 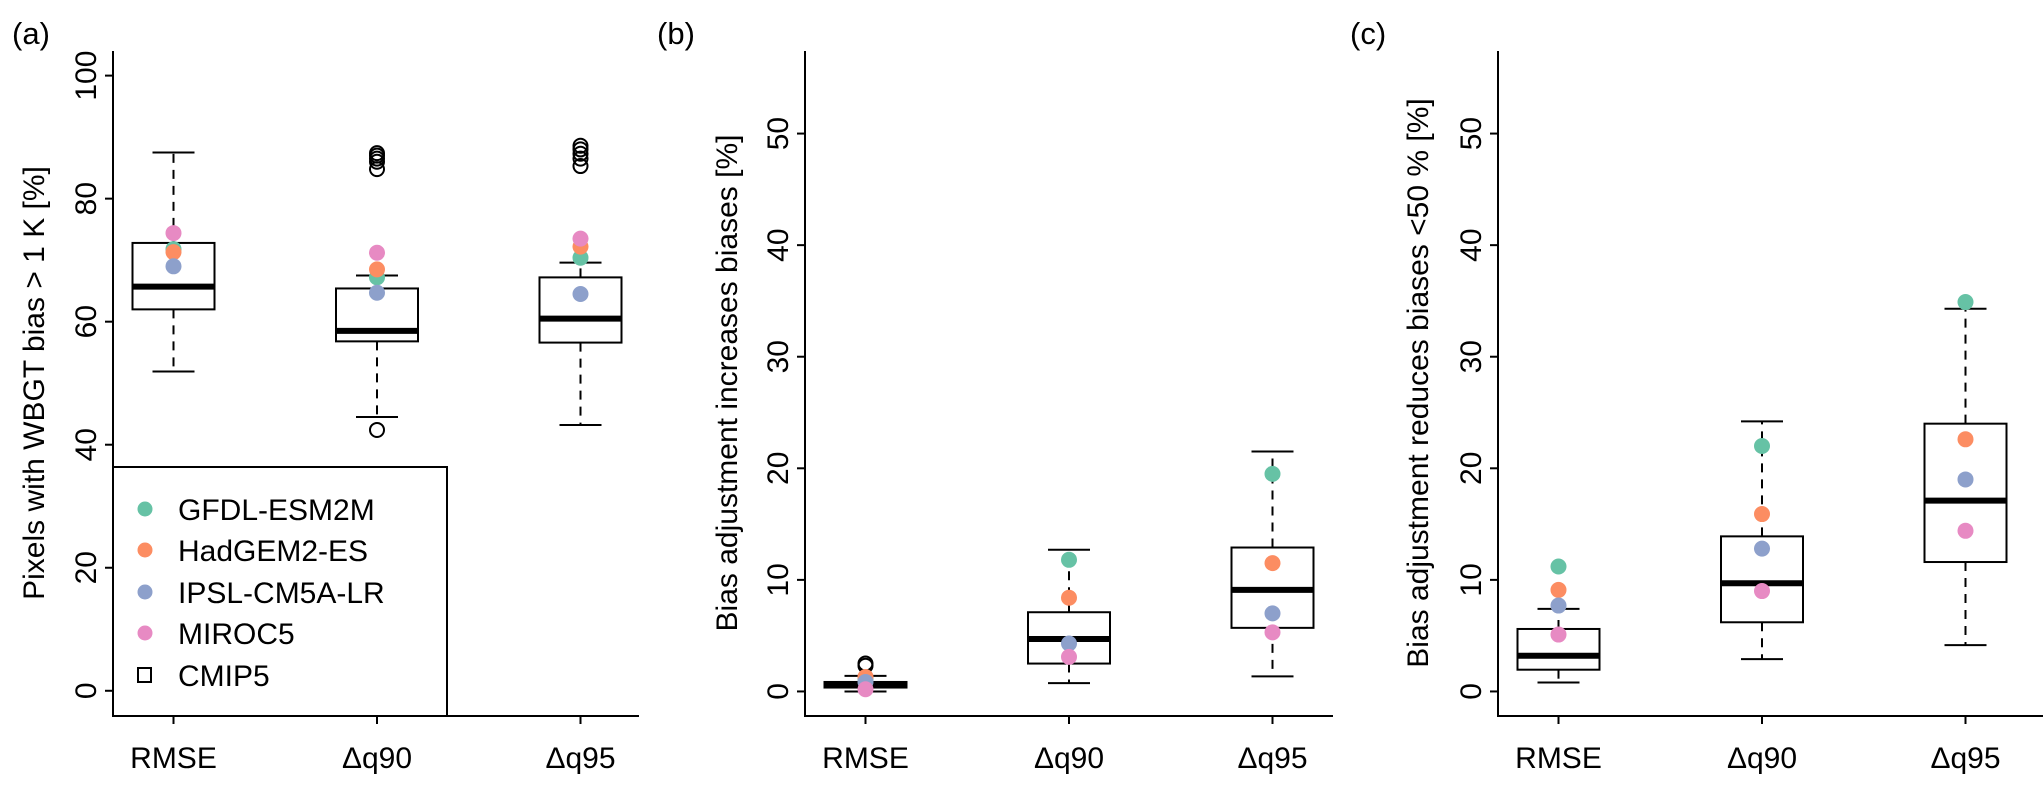 What do you see at coordinates (1368, 33) in the screenshot?
I see `panel-label-c: (c)` at bounding box center [1368, 33].